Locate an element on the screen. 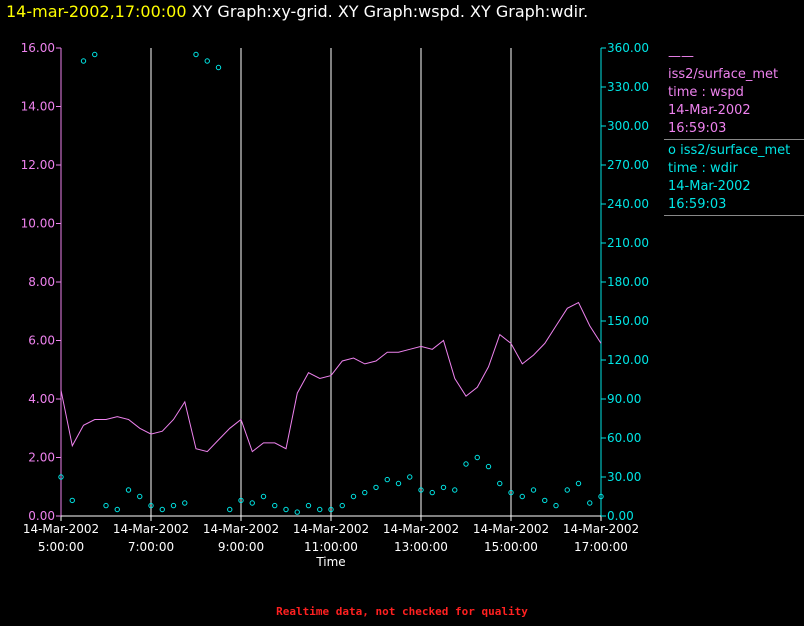 The image size is (804, 626). x-tick-label-time: 15:00:00 is located at coordinates (511, 547).